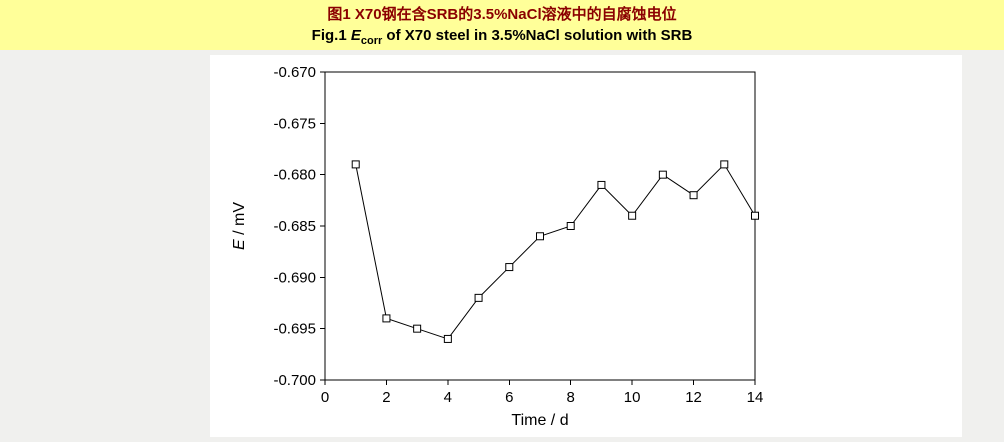 The height and width of the screenshot is (442, 1004). What do you see at coordinates (294, 123) in the screenshot?
I see `svg-text: -0.675` at bounding box center [294, 123].